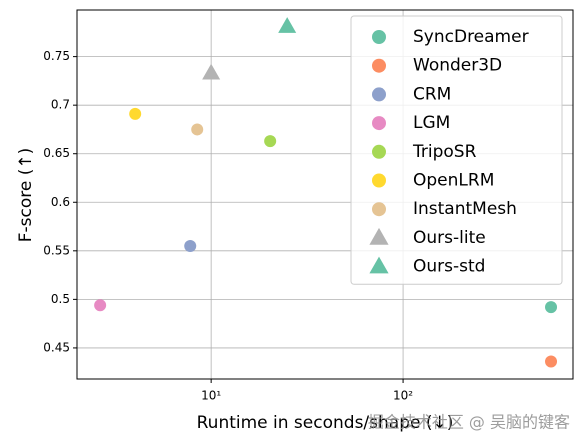  What do you see at coordinates (60, 202) in the screenshot?
I see `y-tick-label: 0.6` at bounding box center [60, 202].